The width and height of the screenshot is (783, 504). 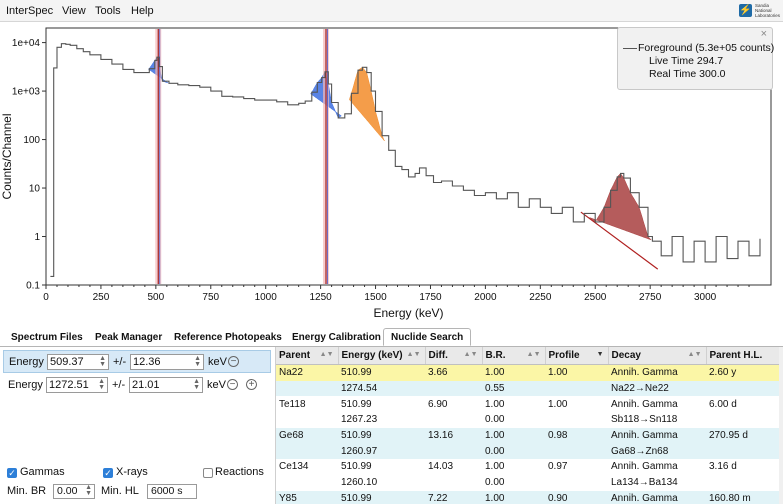 What do you see at coordinates (30, 11) in the screenshot?
I see `menu-interspec: InterSpec` at bounding box center [30, 11].